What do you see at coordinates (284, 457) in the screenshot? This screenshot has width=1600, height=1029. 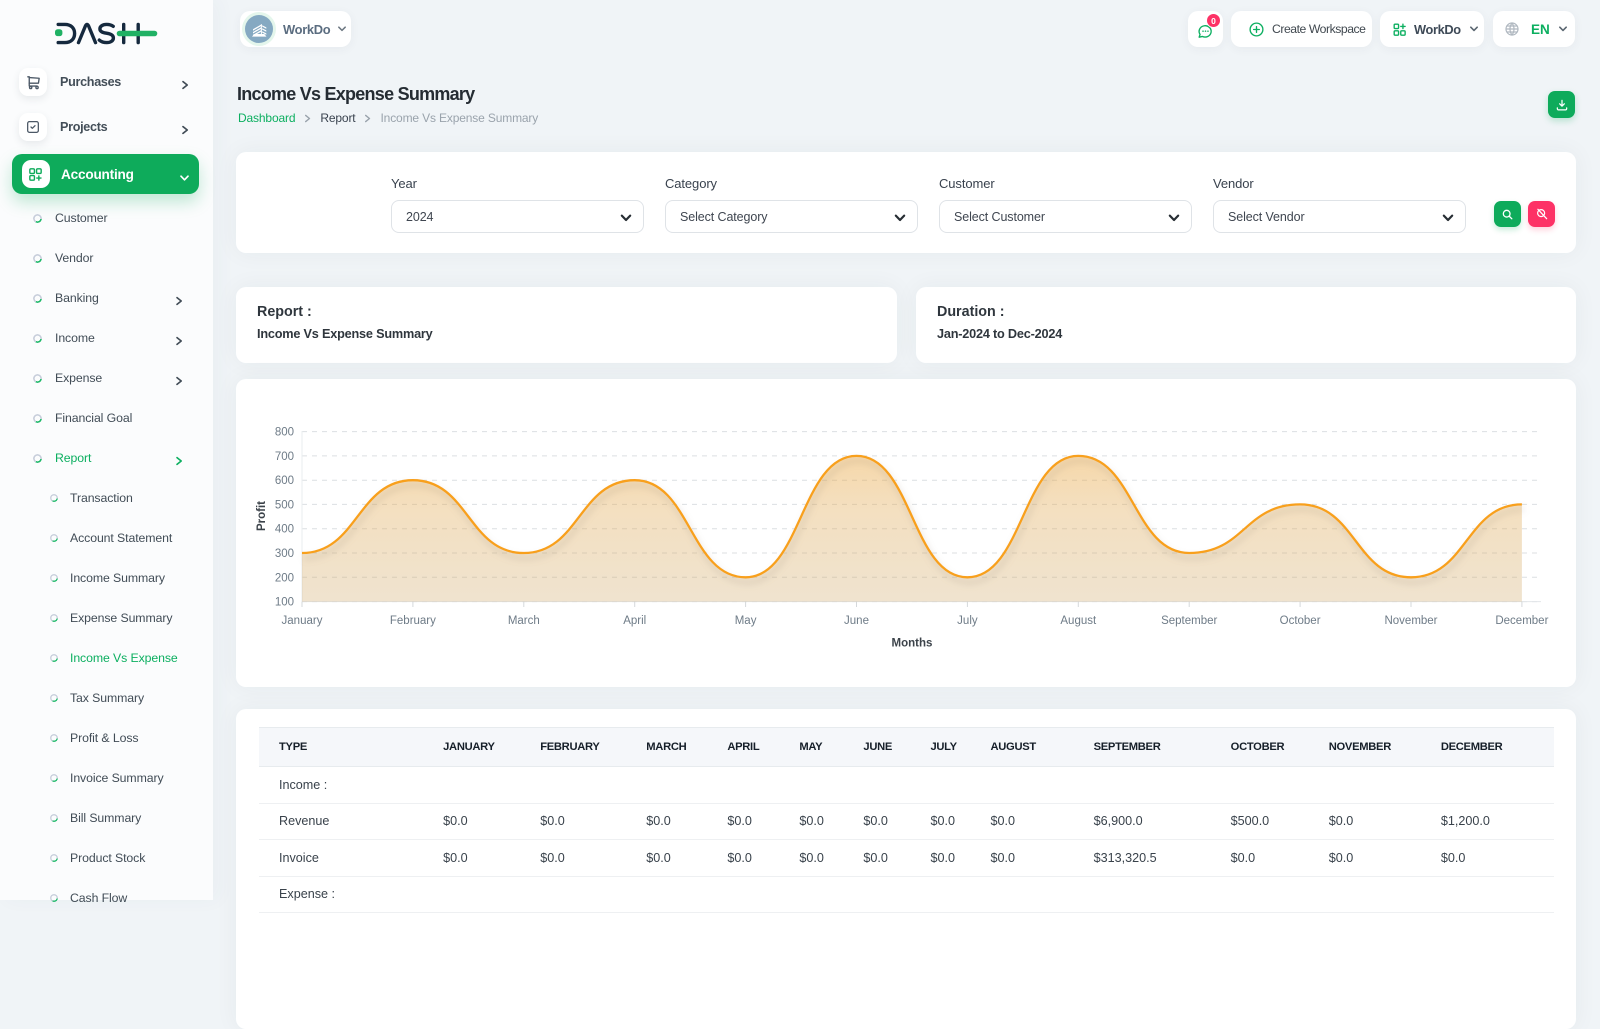 I see `svg-text: 700` at bounding box center [284, 457].